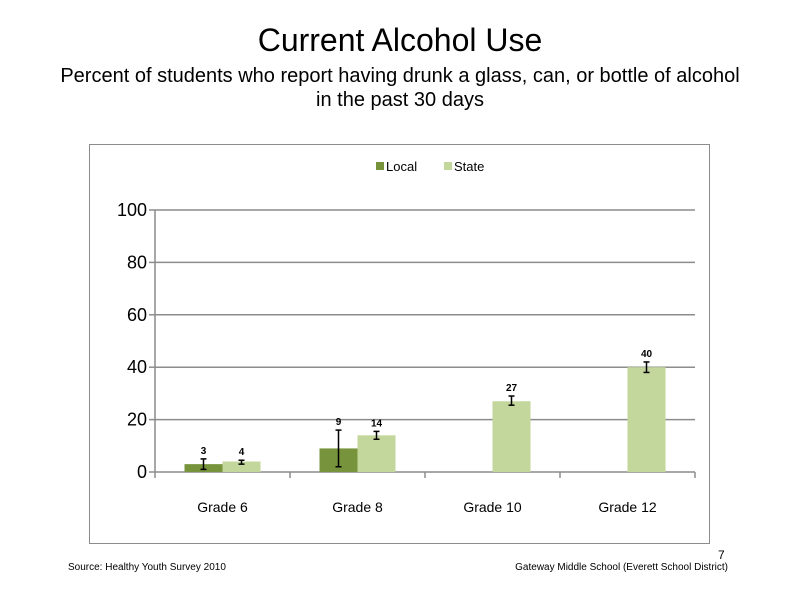 Image resolution: width=800 pixels, height=600 pixels. What do you see at coordinates (469, 166) in the screenshot?
I see `legend-label-state: State` at bounding box center [469, 166].